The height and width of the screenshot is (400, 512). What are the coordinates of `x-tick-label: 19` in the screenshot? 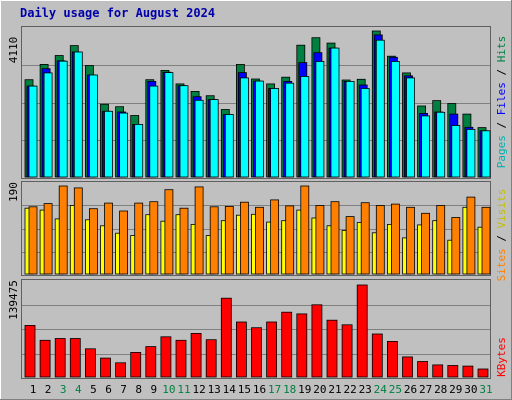 It's located at (304, 389).